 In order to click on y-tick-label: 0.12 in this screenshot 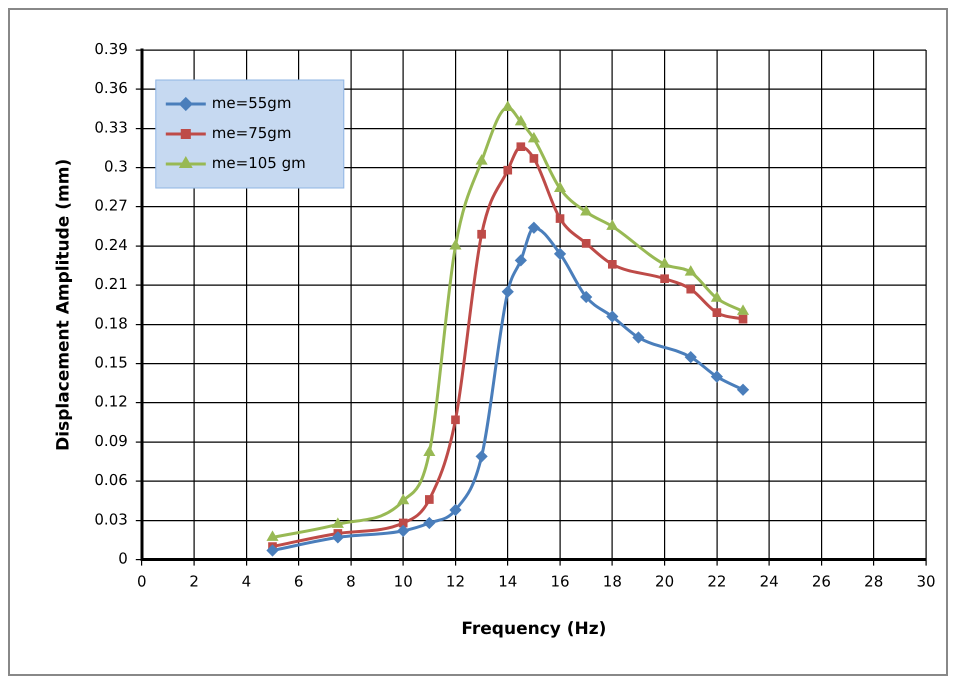, I will do `click(111, 401)`.